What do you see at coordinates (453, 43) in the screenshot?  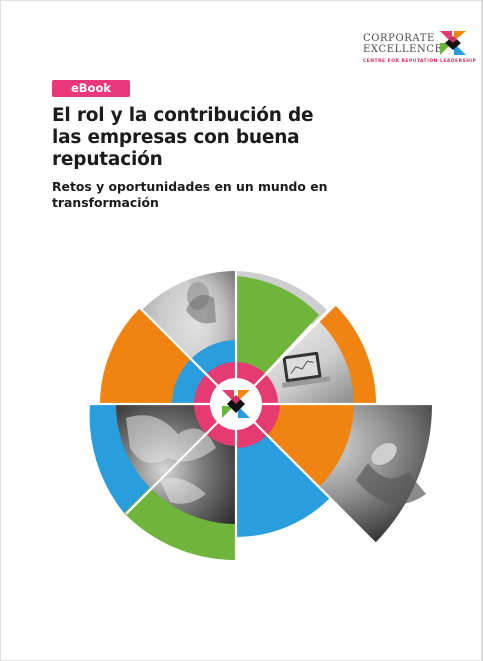 I see `logo-mark-icon` at bounding box center [453, 43].